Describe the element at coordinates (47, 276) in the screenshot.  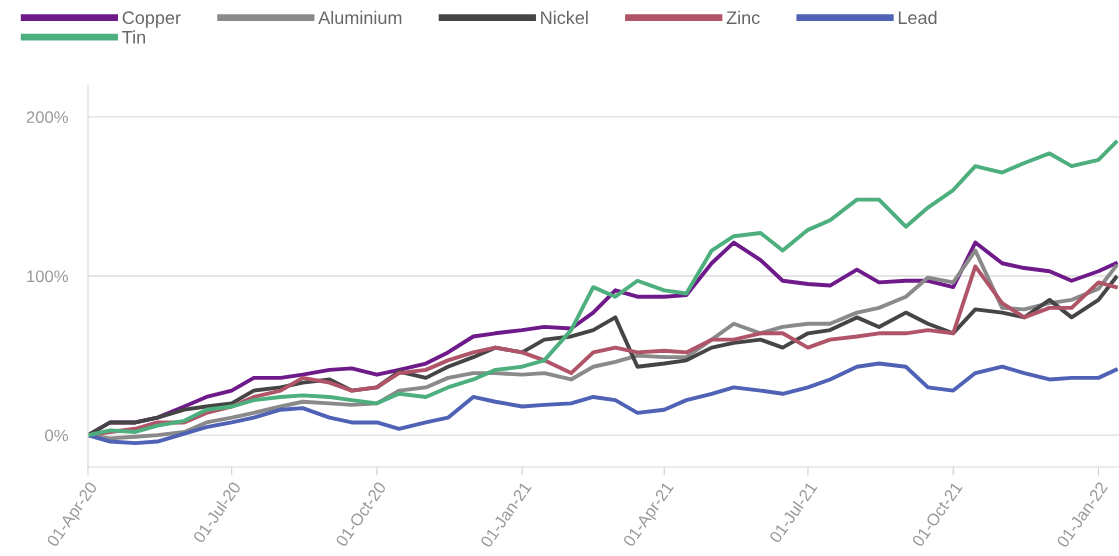
I see `y-tick-label: 100%` at that location.